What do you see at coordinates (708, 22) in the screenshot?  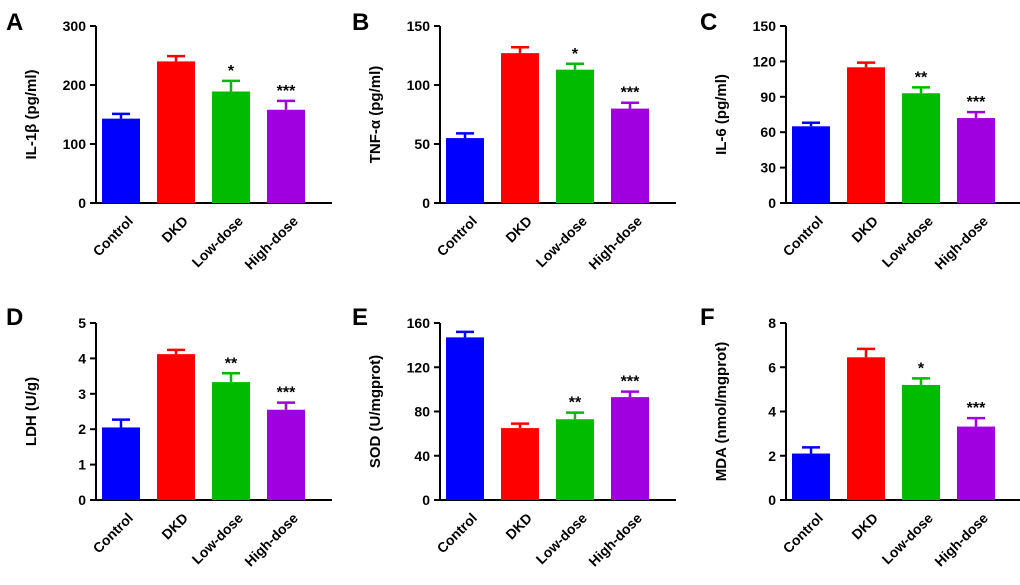 I see `panel-letter: C` at bounding box center [708, 22].